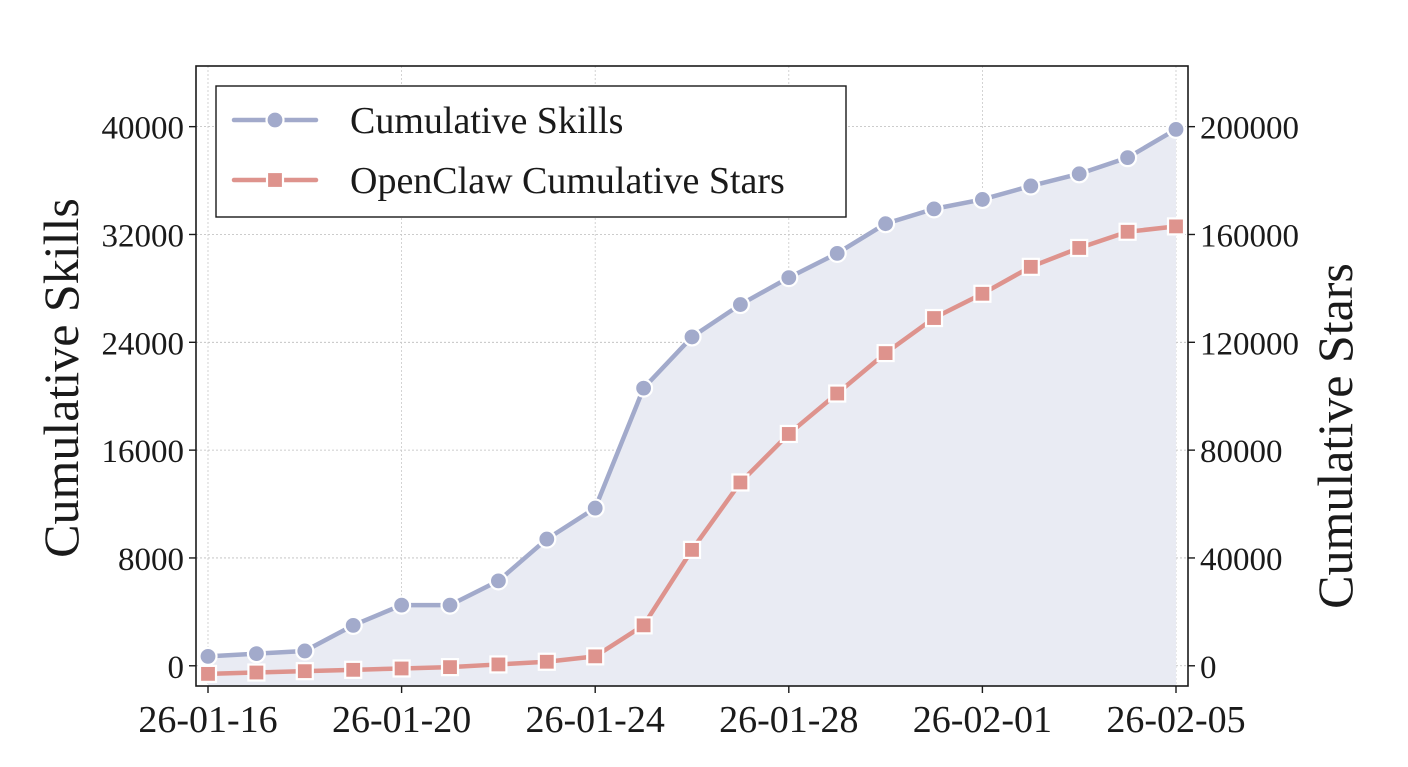 This screenshot has height=767, width=1408. What do you see at coordinates (275, 180) in the screenshot?
I see `legend-marker-square` at bounding box center [275, 180].